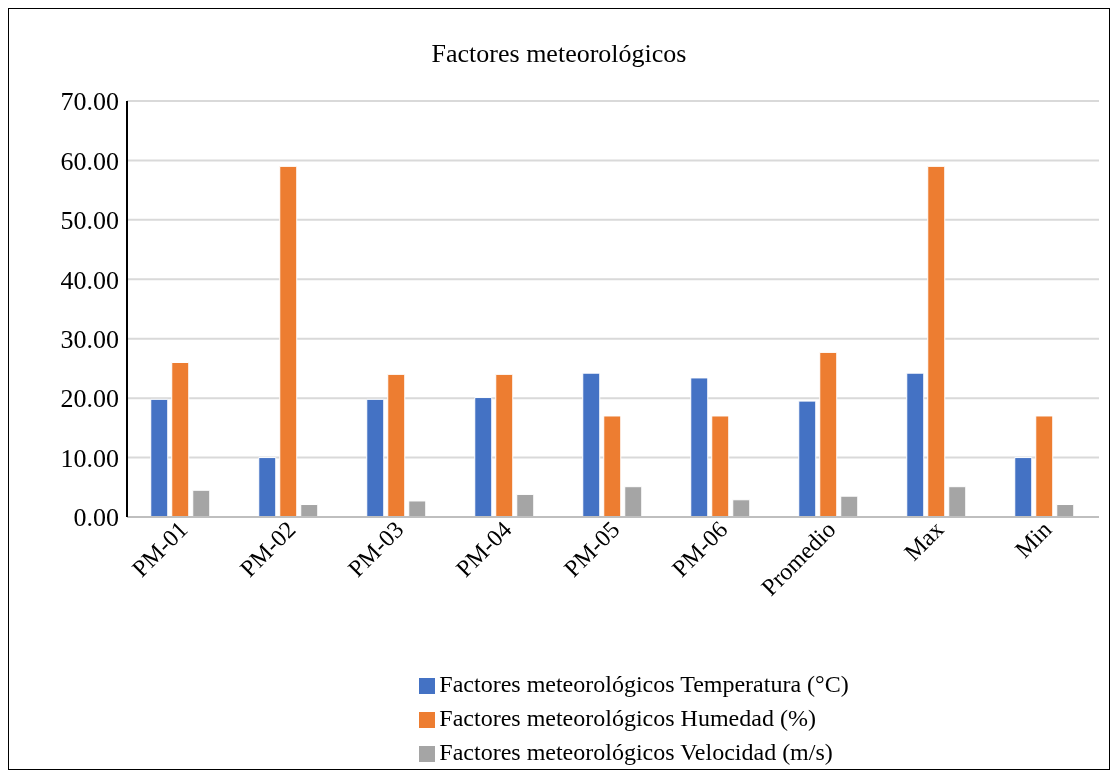  What do you see at coordinates (627, 718) in the screenshot?
I see `legend-label: Factores meteorológicos Humedad (%)` at bounding box center [627, 718].